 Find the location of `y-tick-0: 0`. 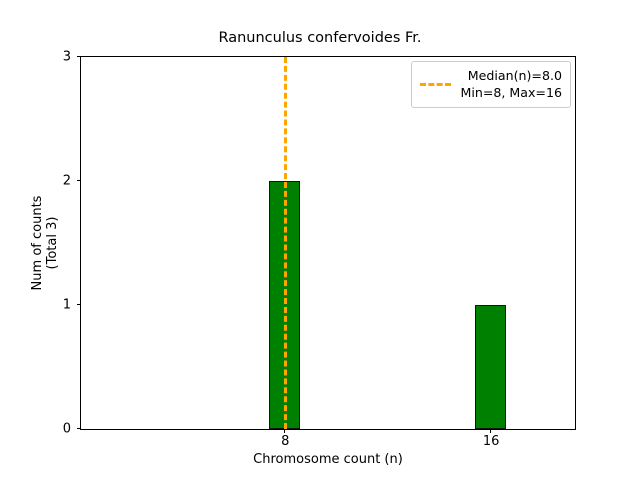

y-tick-0: 0 is located at coordinates (72, 429).